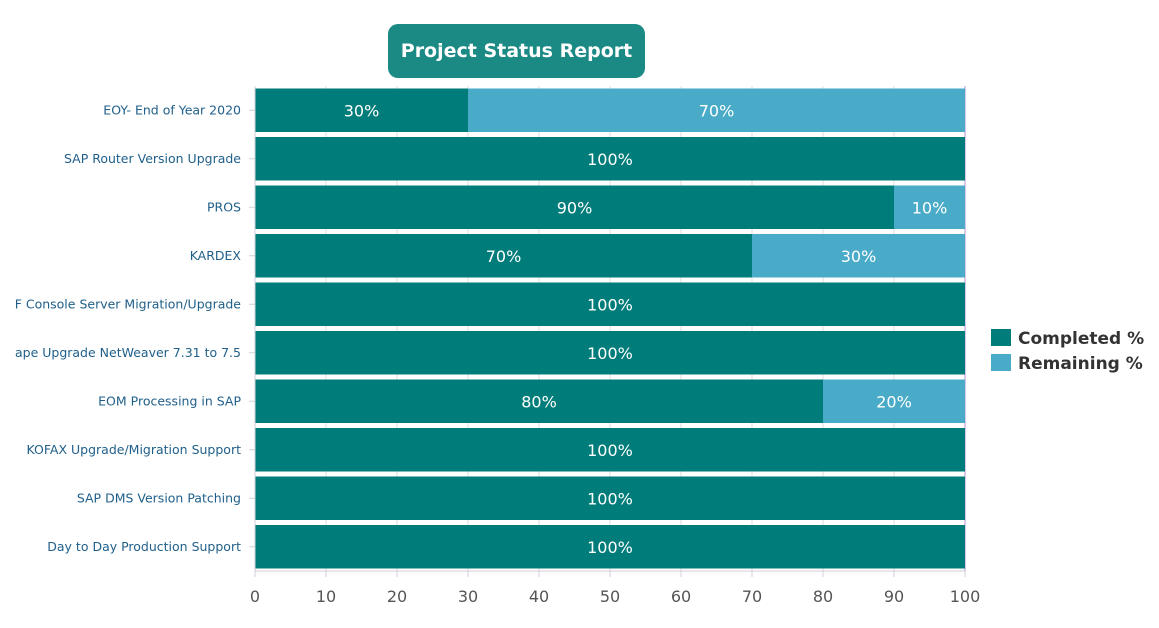 The width and height of the screenshot is (1159, 628). I want to click on x-tick-label: 20, so click(397, 596).